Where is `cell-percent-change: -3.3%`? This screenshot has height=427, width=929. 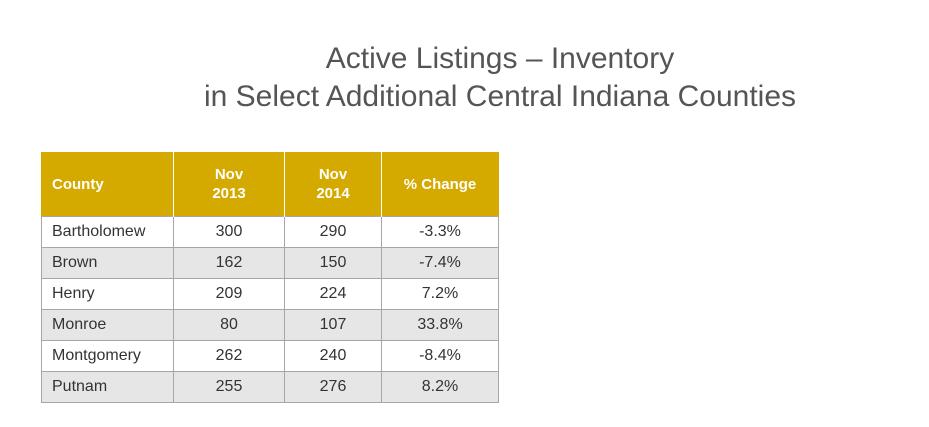 cell-percent-change: -3.3% is located at coordinates (440, 232).